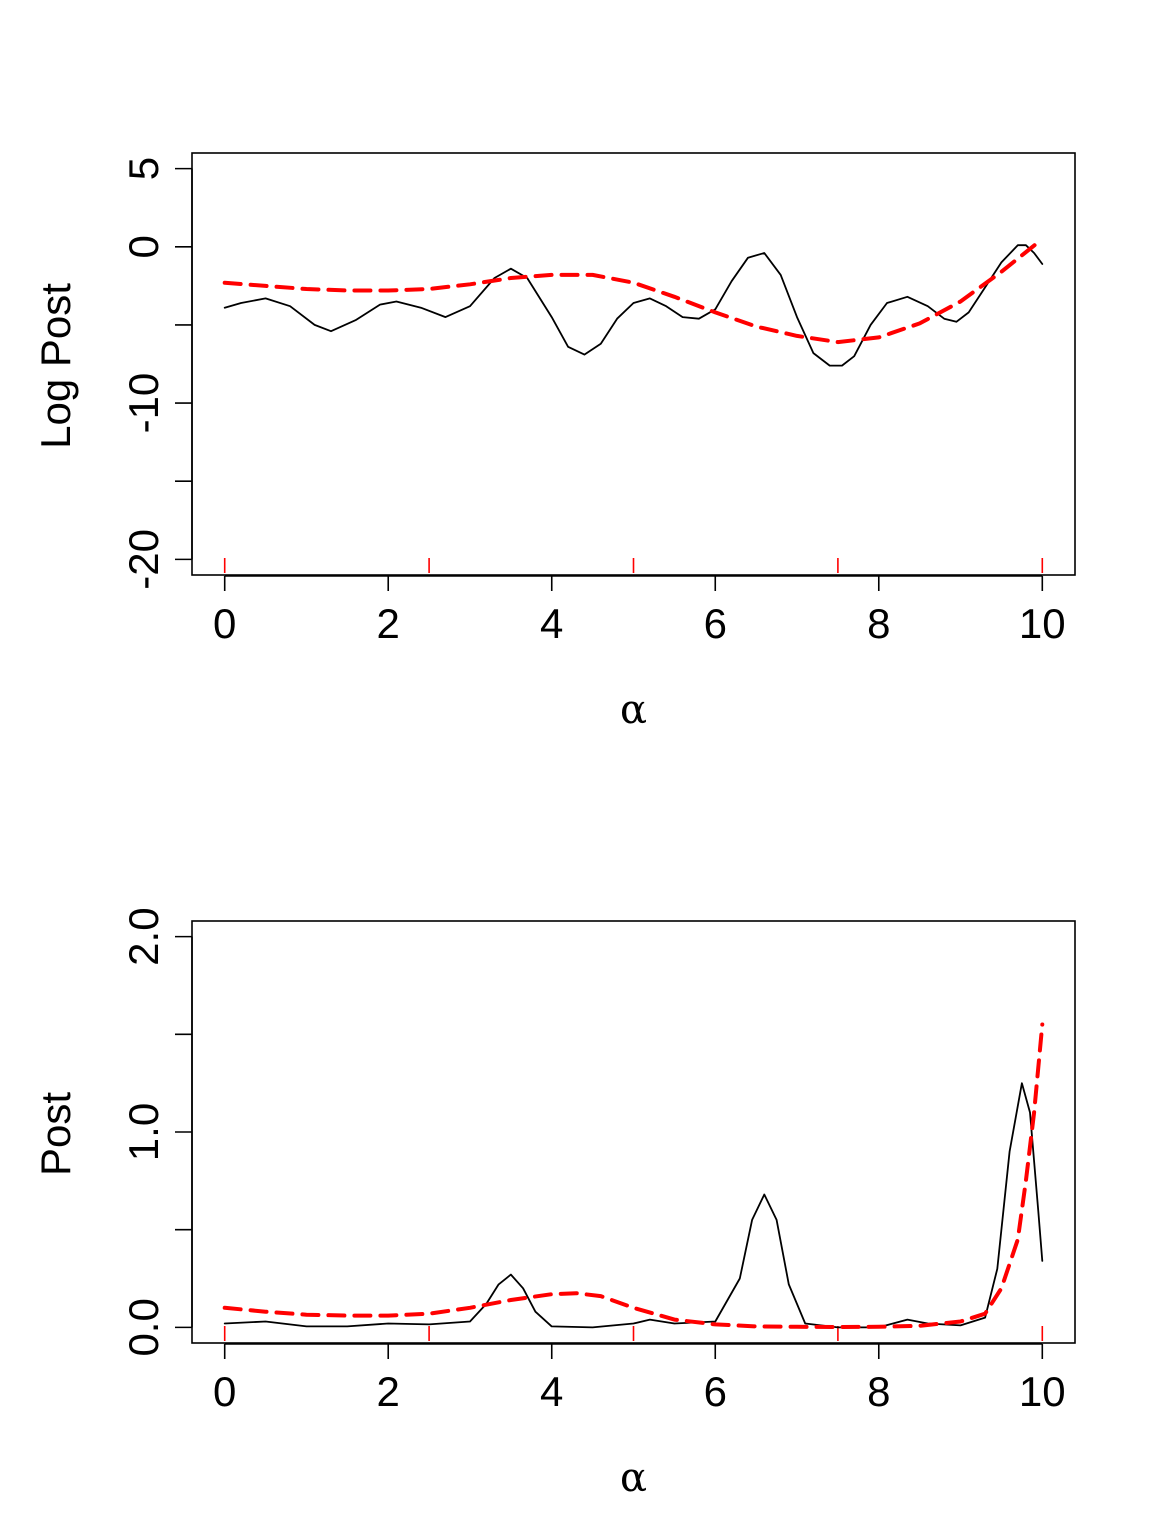 This screenshot has width=1152, height=1536. What do you see at coordinates (224, 623) in the screenshot?
I see `log-post-x-tick-label: 0` at bounding box center [224, 623].